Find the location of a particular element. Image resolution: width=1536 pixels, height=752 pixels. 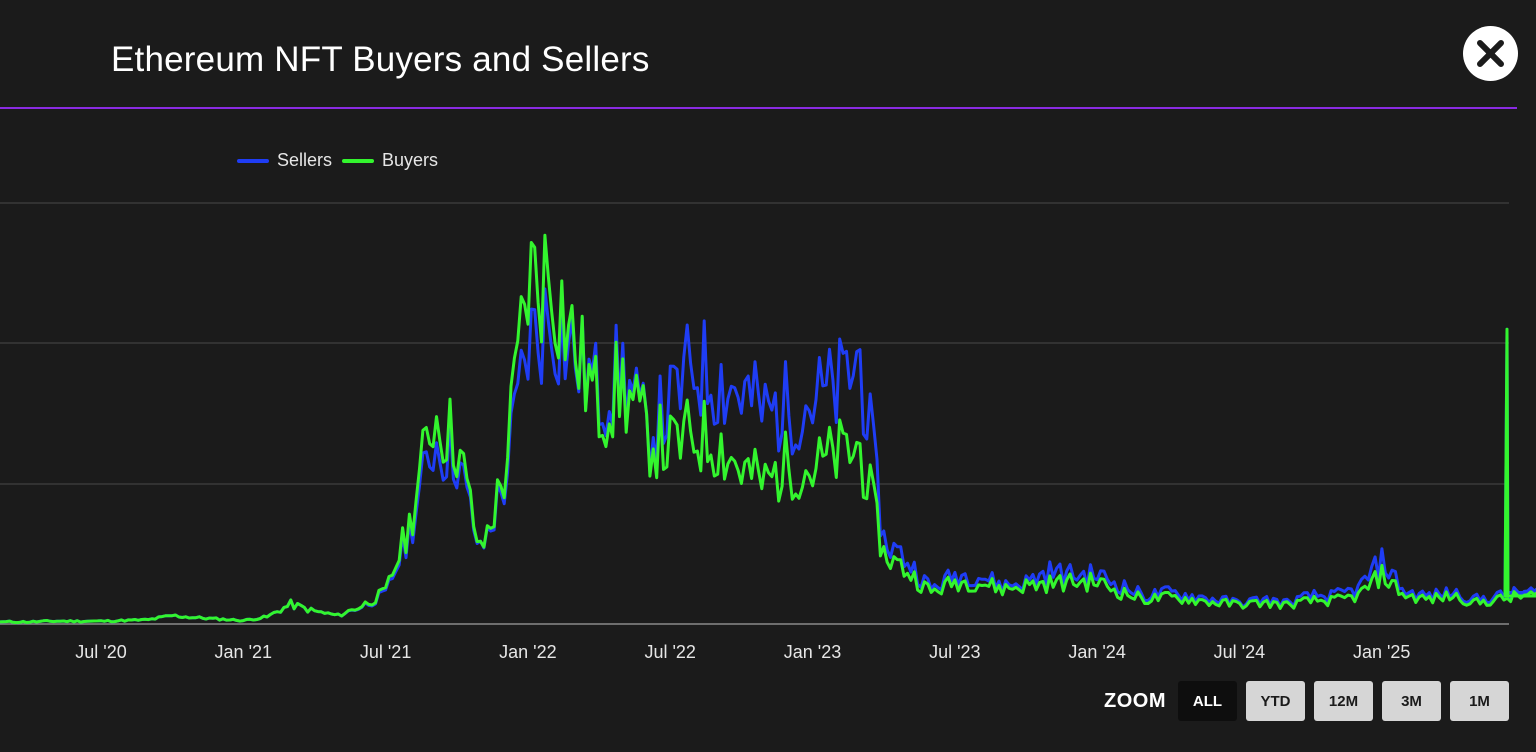

zoom-12m-button: 12M is located at coordinates (1343, 701).